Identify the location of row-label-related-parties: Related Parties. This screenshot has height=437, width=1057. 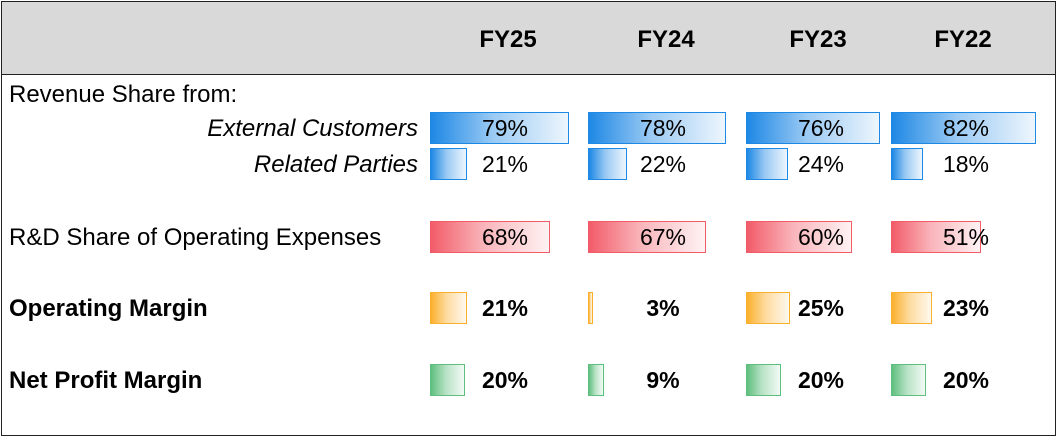
(335, 164).